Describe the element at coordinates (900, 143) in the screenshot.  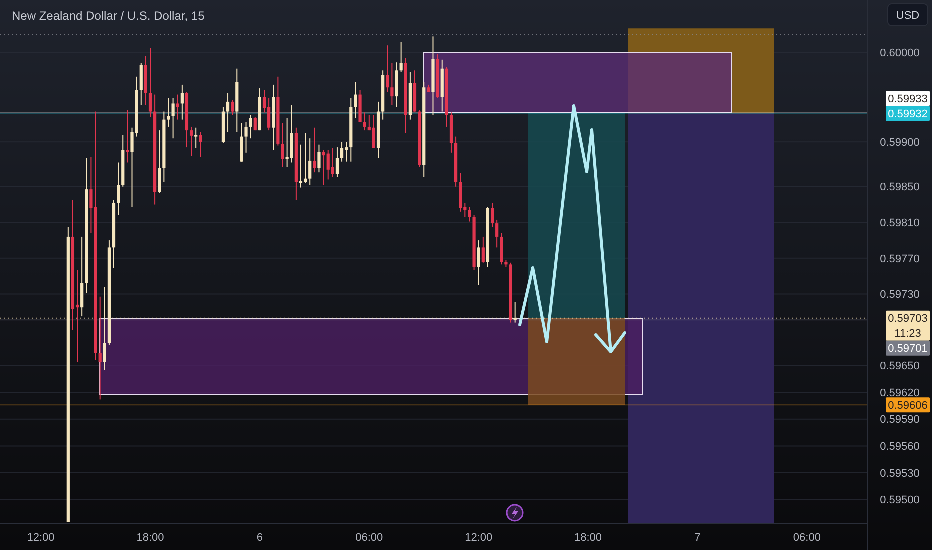
I see `y-tick-label: 0.59900` at that location.